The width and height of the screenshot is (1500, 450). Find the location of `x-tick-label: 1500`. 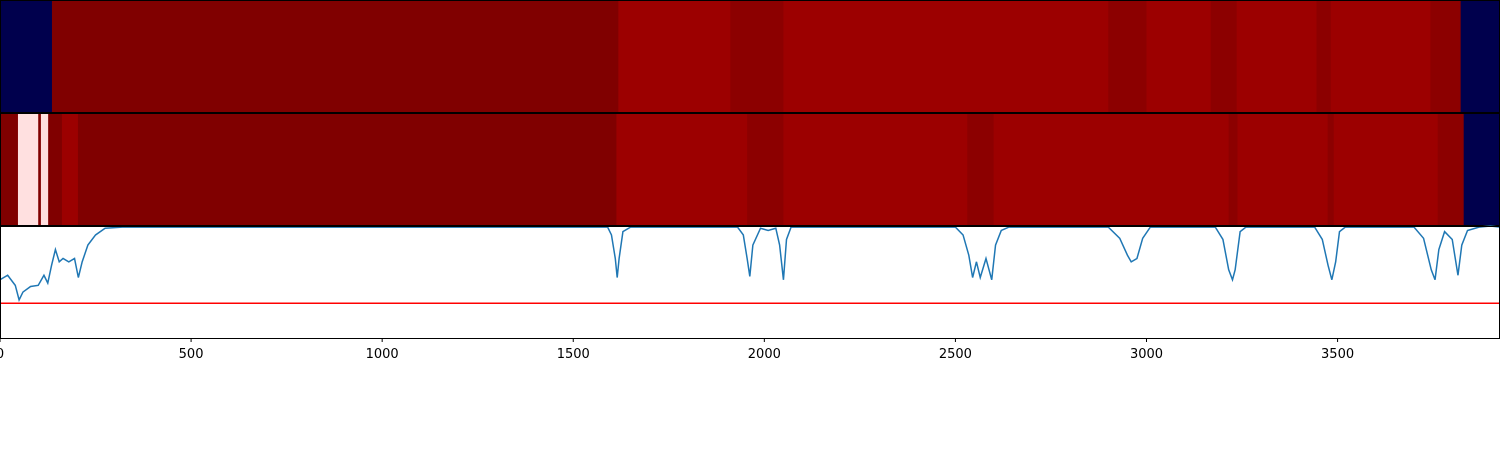

x-tick-label: 1500 is located at coordinates (573, 354).